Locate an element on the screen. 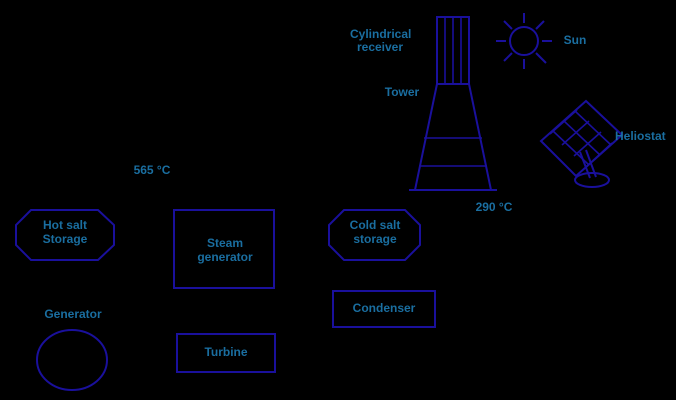 Image resolution: width=676 pixels, height=400 pixels. generator-label: Generator is located at coordinates (73, 314).